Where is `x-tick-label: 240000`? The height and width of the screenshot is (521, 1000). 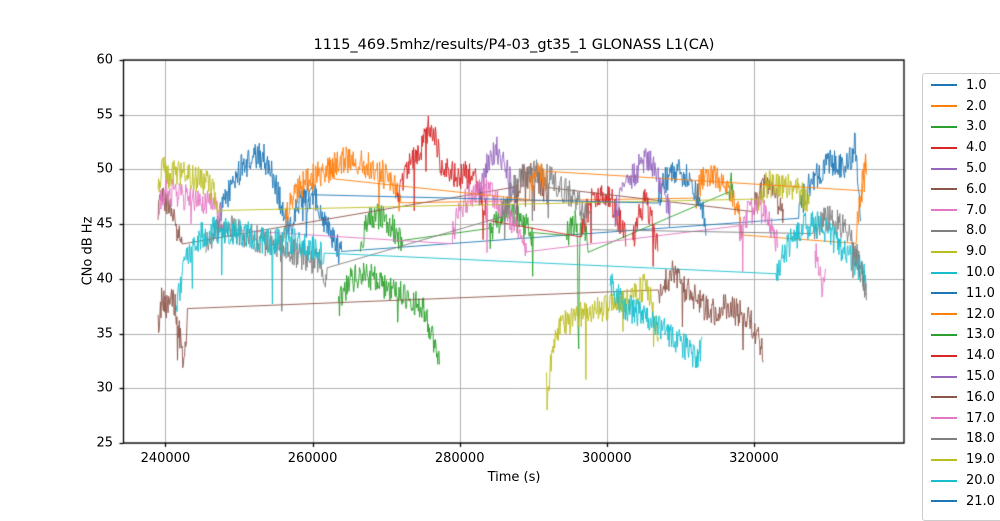 x-tick-label: 240000 is located at coordinates (165, 458).